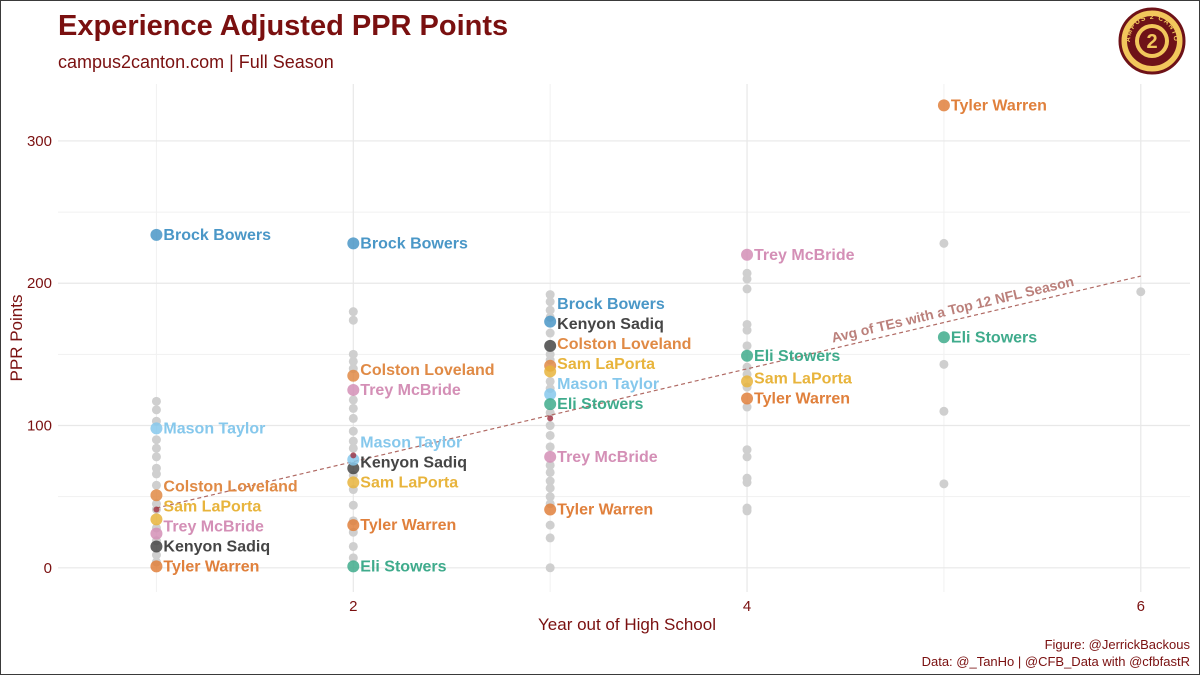  What do you see at coordinates (353, 606) in the screenshot?
I see `x-tick-label: 2` at bounding box center [353, 606].